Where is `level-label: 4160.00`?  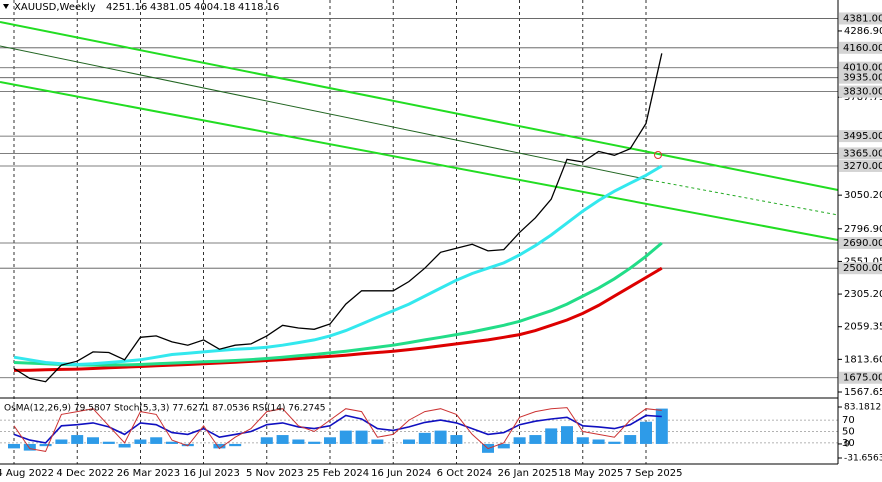
level-label: 4160.00 is located at coordinates (862, 48).